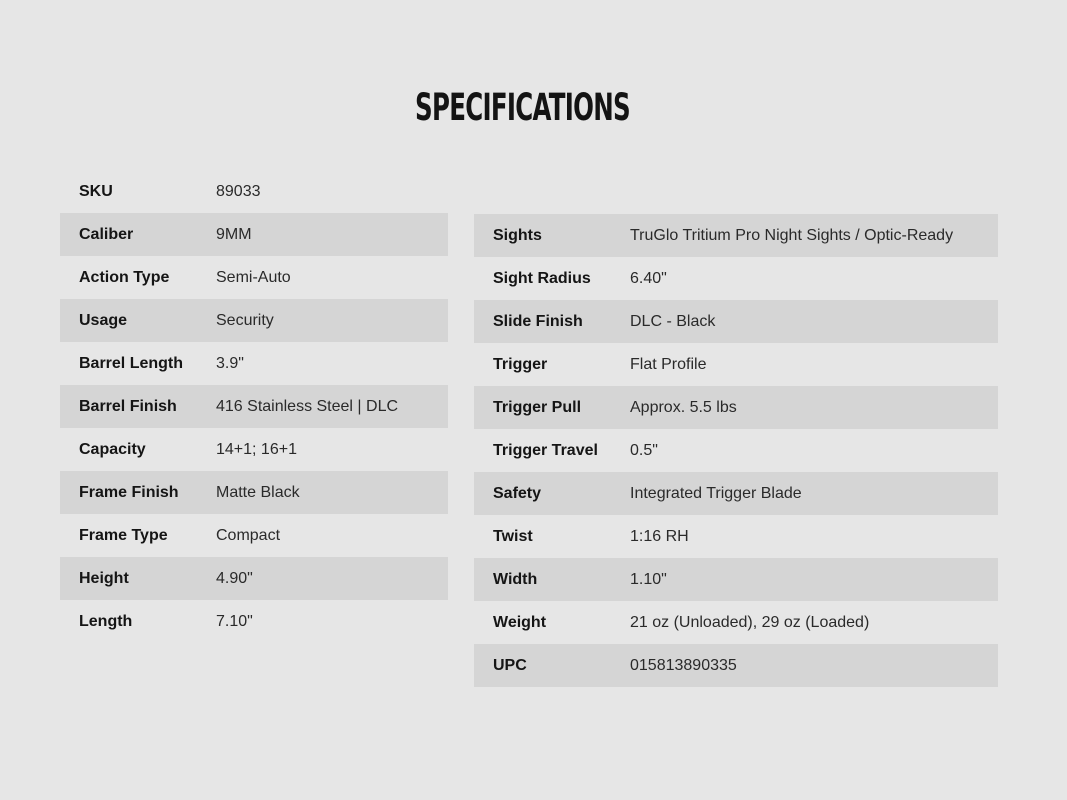 The image size is (1067, 800). Describe the element at coordinates (128, 406) in the screenshot. I see `spec-label: Barrel Finish` at that location.